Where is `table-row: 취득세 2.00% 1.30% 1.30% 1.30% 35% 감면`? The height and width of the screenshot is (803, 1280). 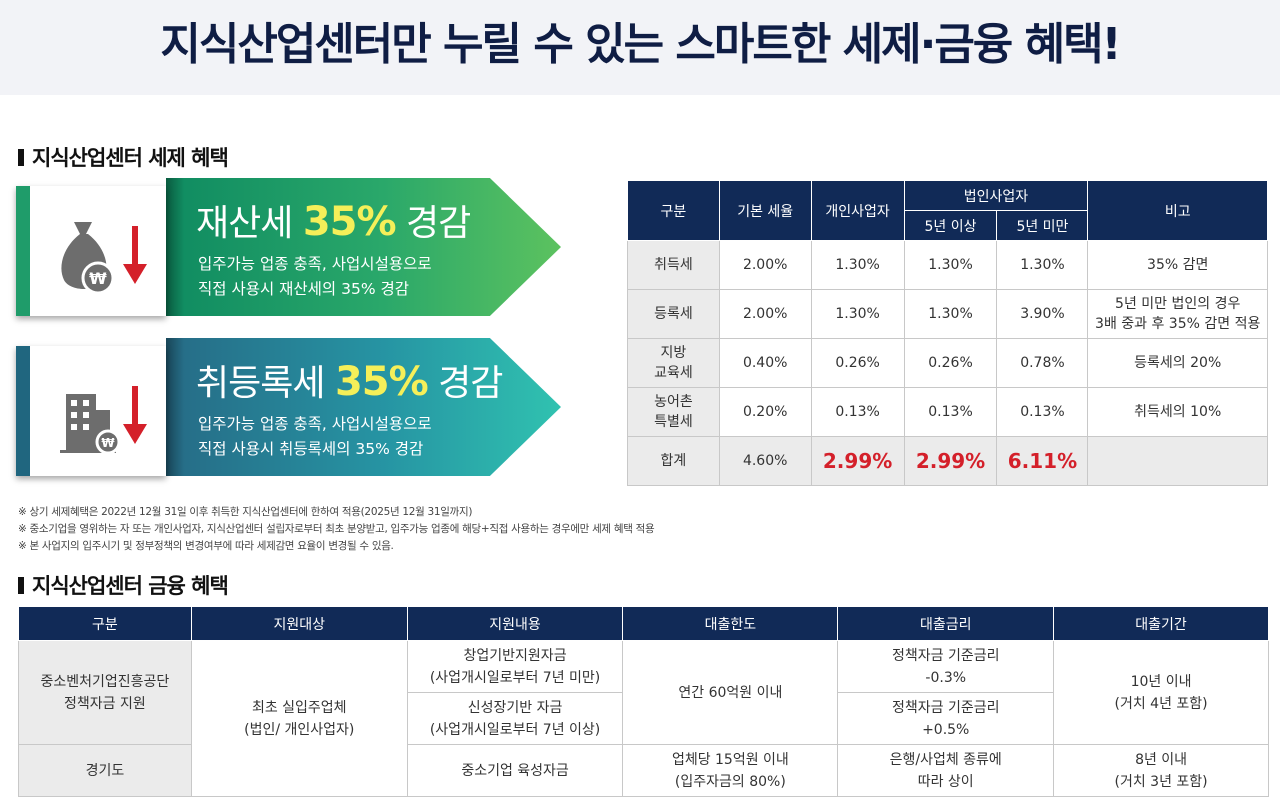 table-row: 취득세 2.00% 1.30% 1.30% 1.30% 35% 감면 is located at coordinates (947, 265).